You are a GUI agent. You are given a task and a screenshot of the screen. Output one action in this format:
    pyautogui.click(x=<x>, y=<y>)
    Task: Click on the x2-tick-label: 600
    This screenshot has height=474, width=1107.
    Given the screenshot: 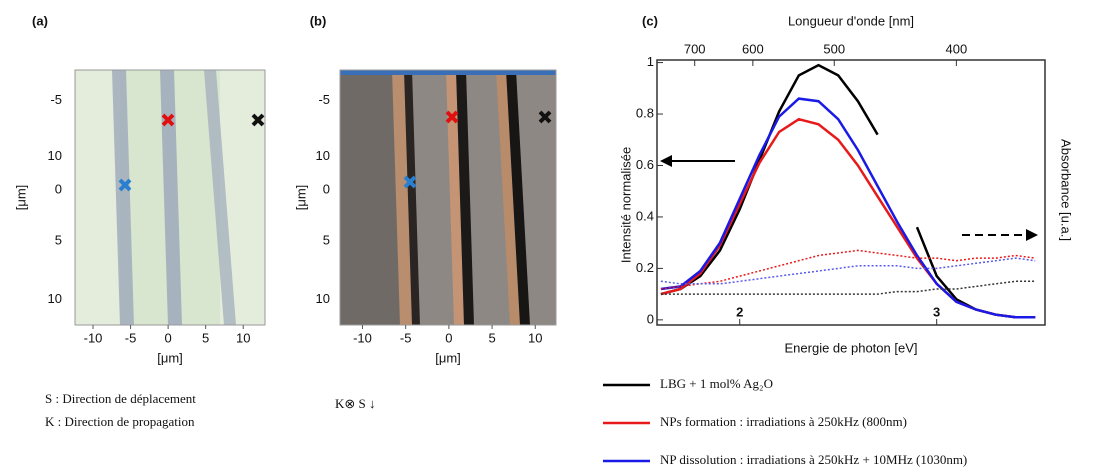 What is the action you would take?
    pyautogui.click(x=753, y=48)
    